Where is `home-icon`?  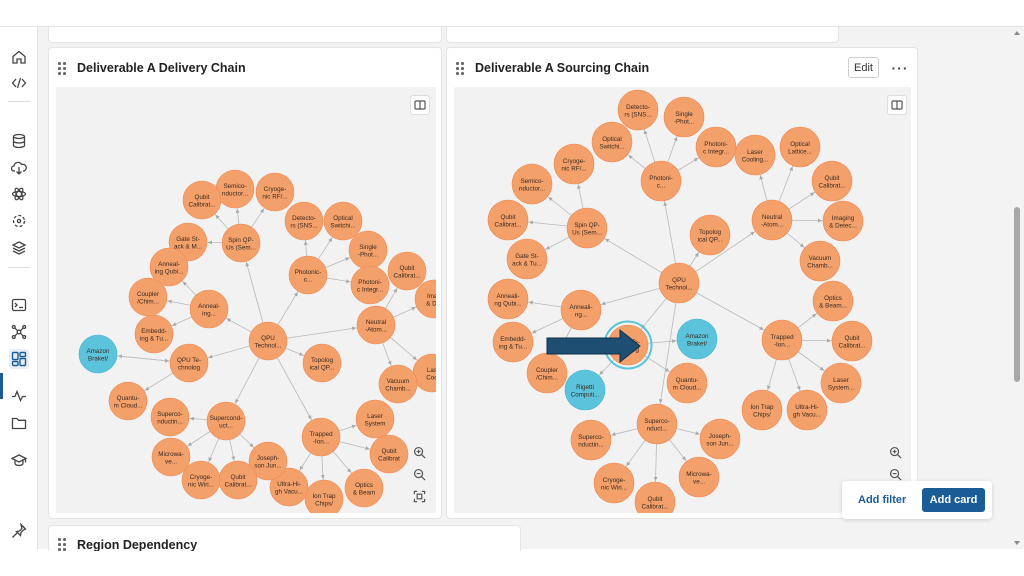 home-icon is located at coordinates (19, 57).